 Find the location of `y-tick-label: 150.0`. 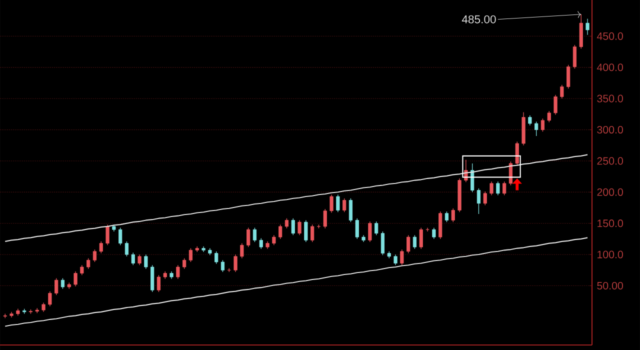

y-tick-label: 150.0 is located at coordinates (610, 224).